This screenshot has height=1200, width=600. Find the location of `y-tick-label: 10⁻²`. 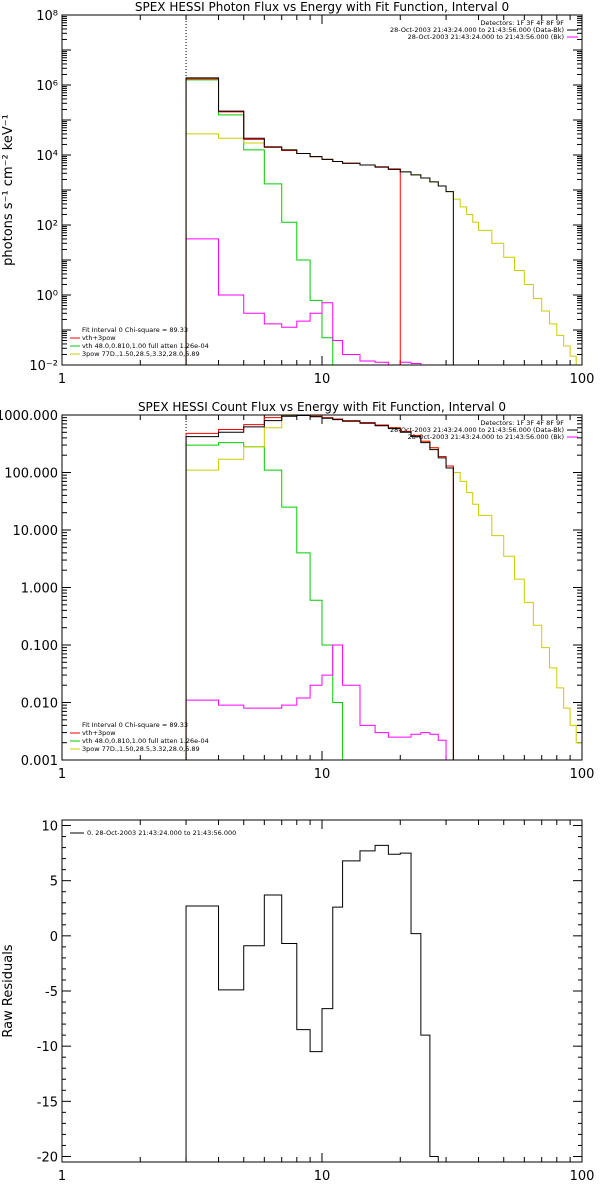

y-tick-label: 10⁻² is located at coordinates (43, 366).